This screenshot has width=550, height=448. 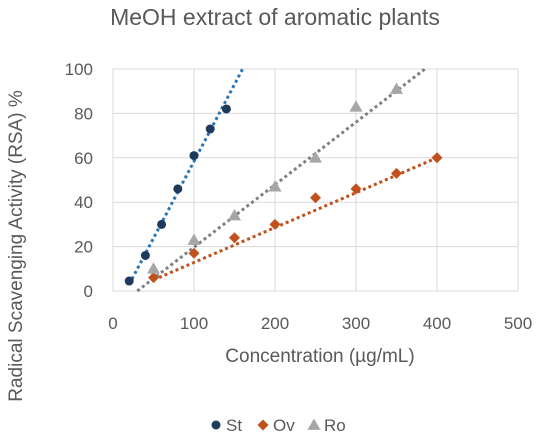 What do you see at coordinates (79, 180) in the screenshot?
I see `y-tick-labels: 0 20 40 60 80 100` at bounding box center [79, 180].